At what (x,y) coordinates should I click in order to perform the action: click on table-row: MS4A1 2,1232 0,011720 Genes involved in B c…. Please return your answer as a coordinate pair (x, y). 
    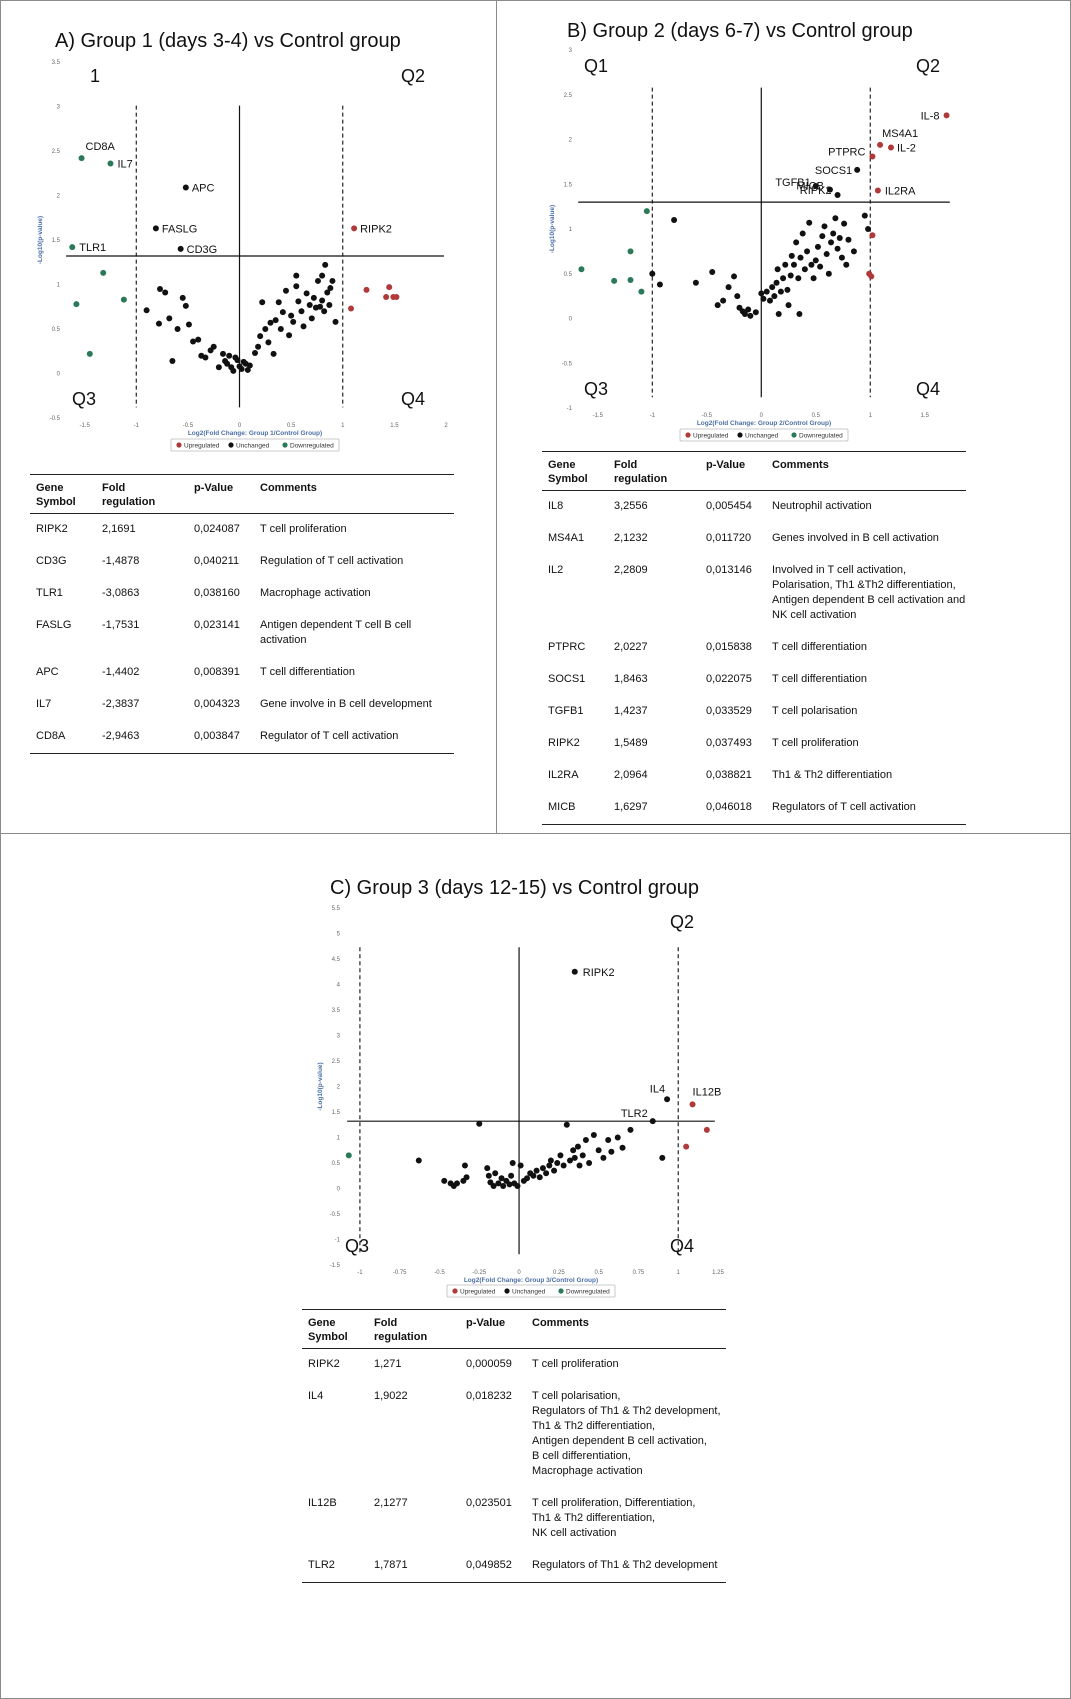
    Looking at the image, I should click on (754, 539).